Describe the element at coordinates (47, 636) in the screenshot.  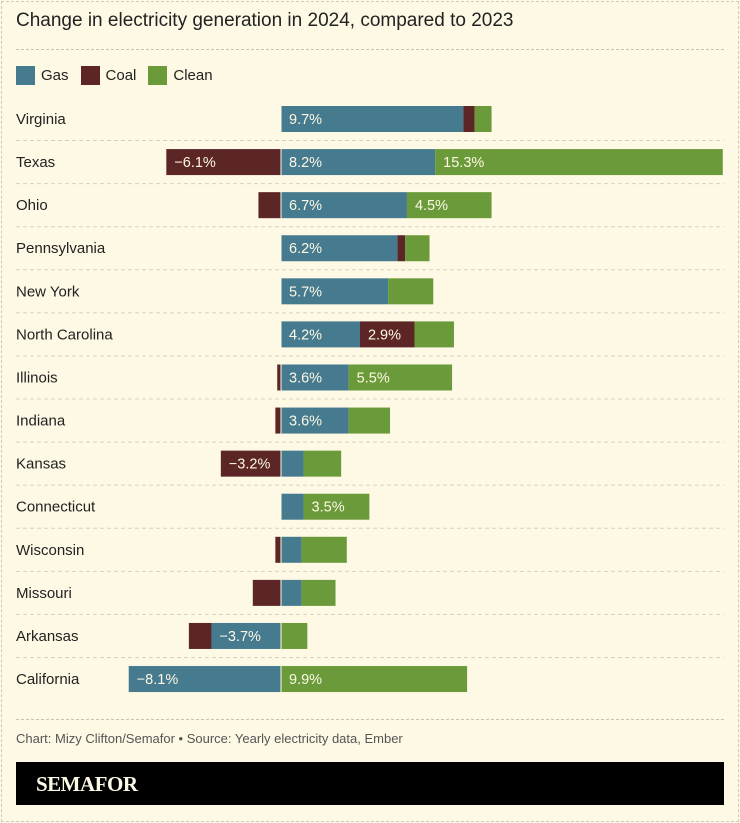
I see `category-label: Arkansas` at that location.